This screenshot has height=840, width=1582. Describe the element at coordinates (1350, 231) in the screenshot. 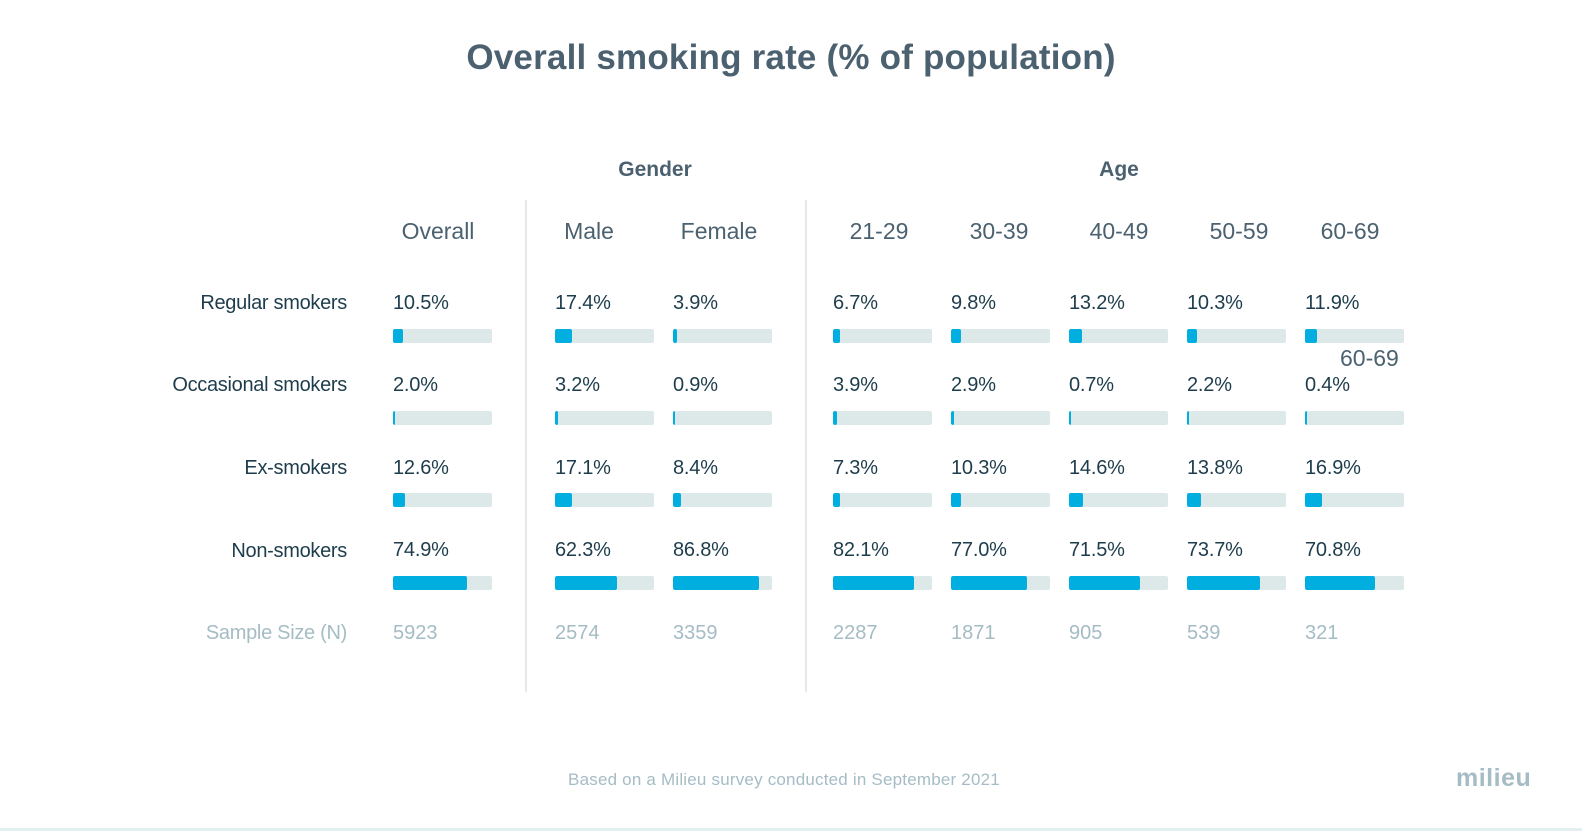

I see `column-header-60-69: 60-69` at that location.